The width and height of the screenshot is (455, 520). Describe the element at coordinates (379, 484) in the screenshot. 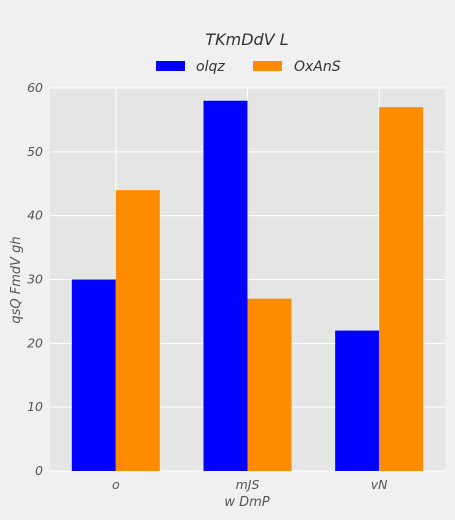

I see `x-tick-label: vN` at that location.